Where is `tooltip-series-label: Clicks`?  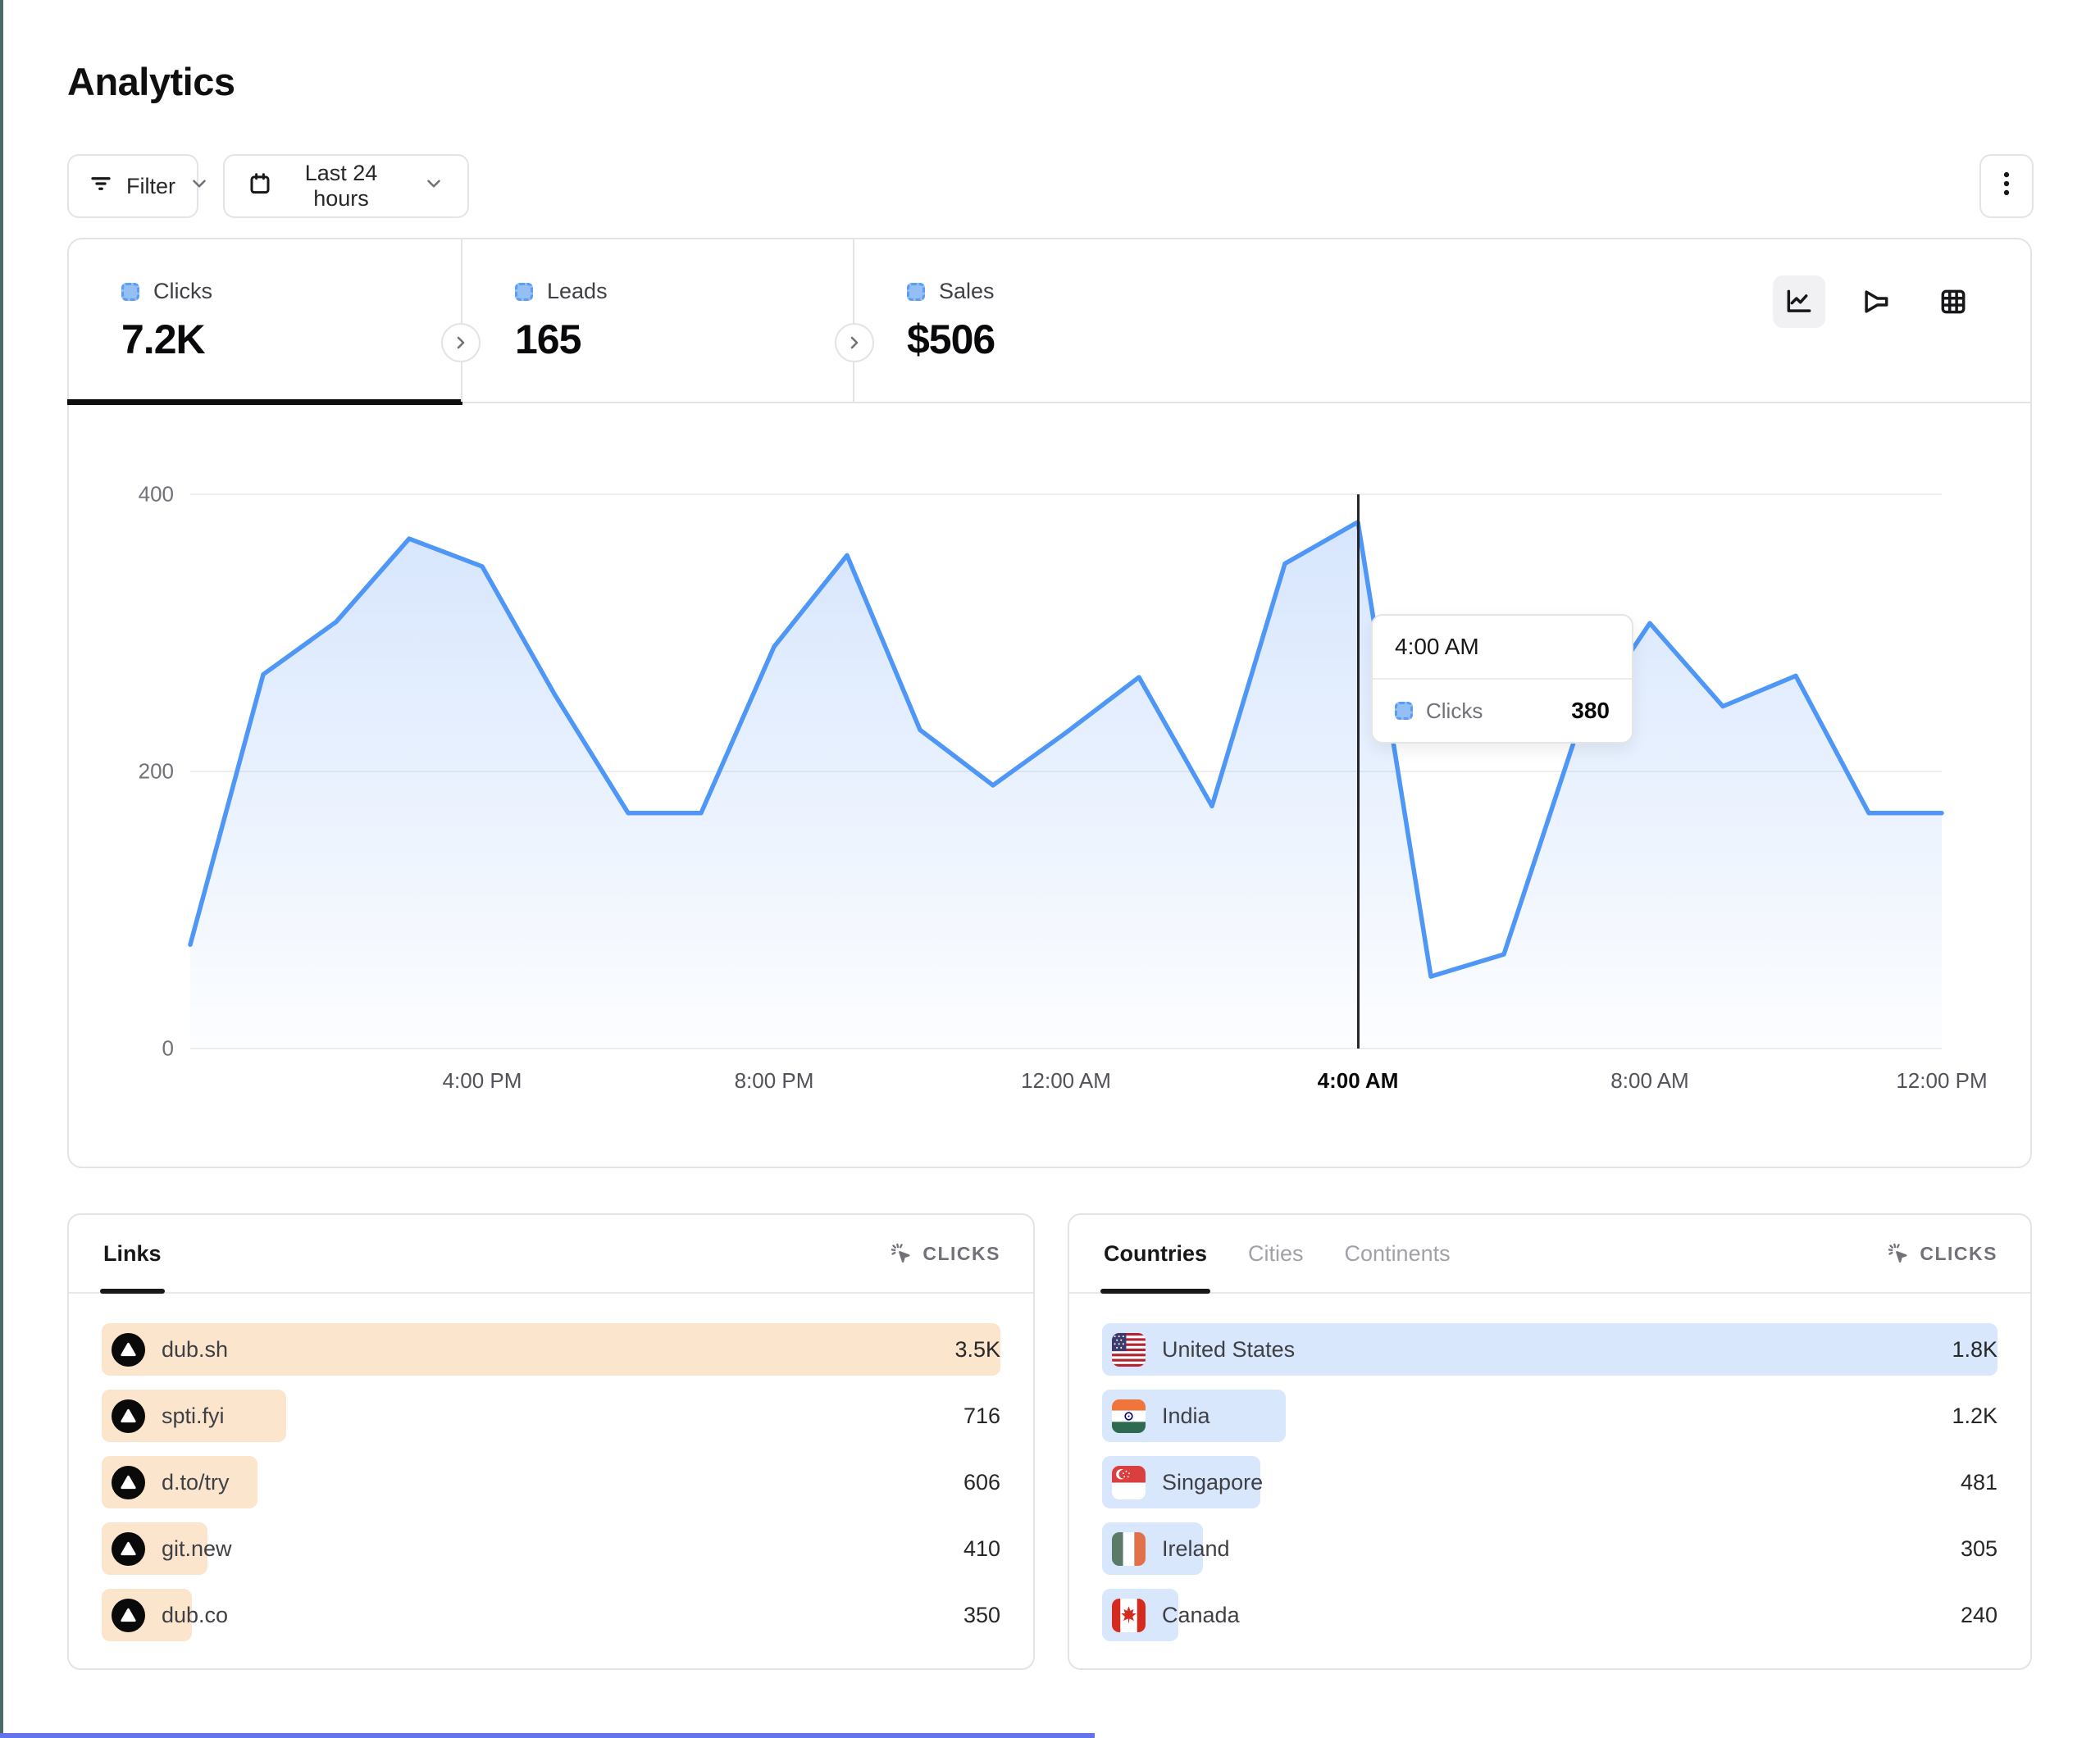 tooltip-series-label: Clicks is located at coordinates (1454, 710).